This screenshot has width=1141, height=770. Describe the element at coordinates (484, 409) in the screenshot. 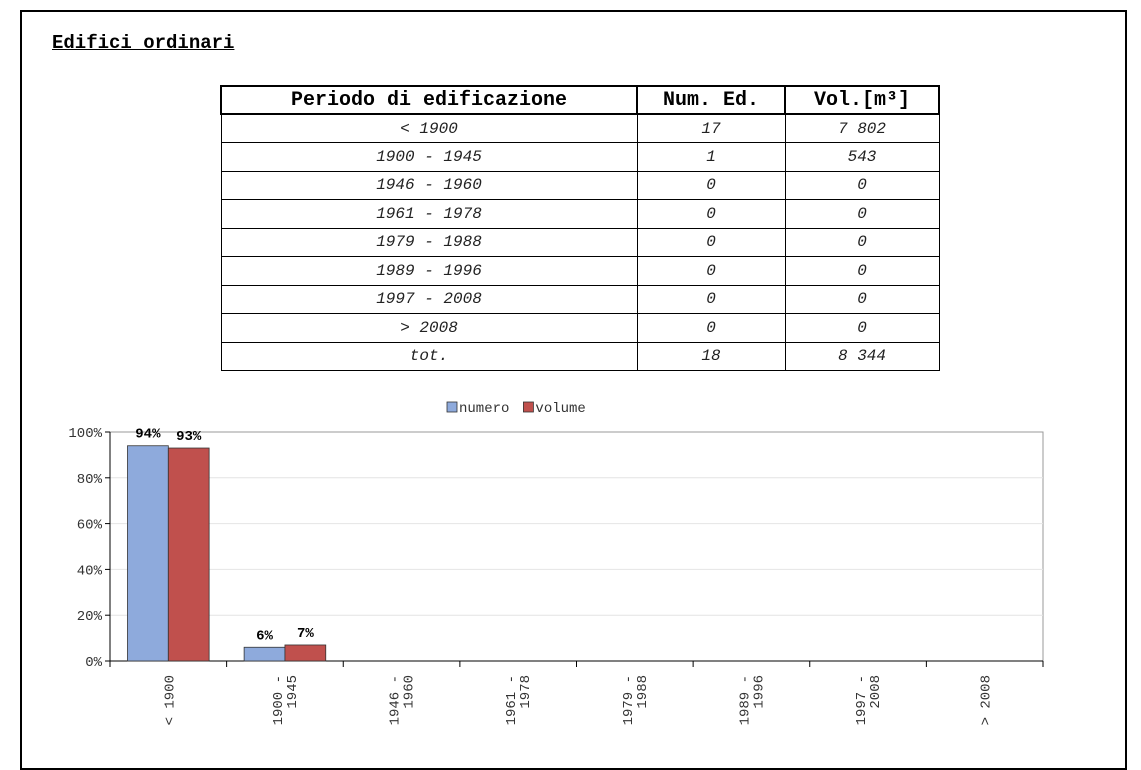

I see `legend-label: numero` at that location.